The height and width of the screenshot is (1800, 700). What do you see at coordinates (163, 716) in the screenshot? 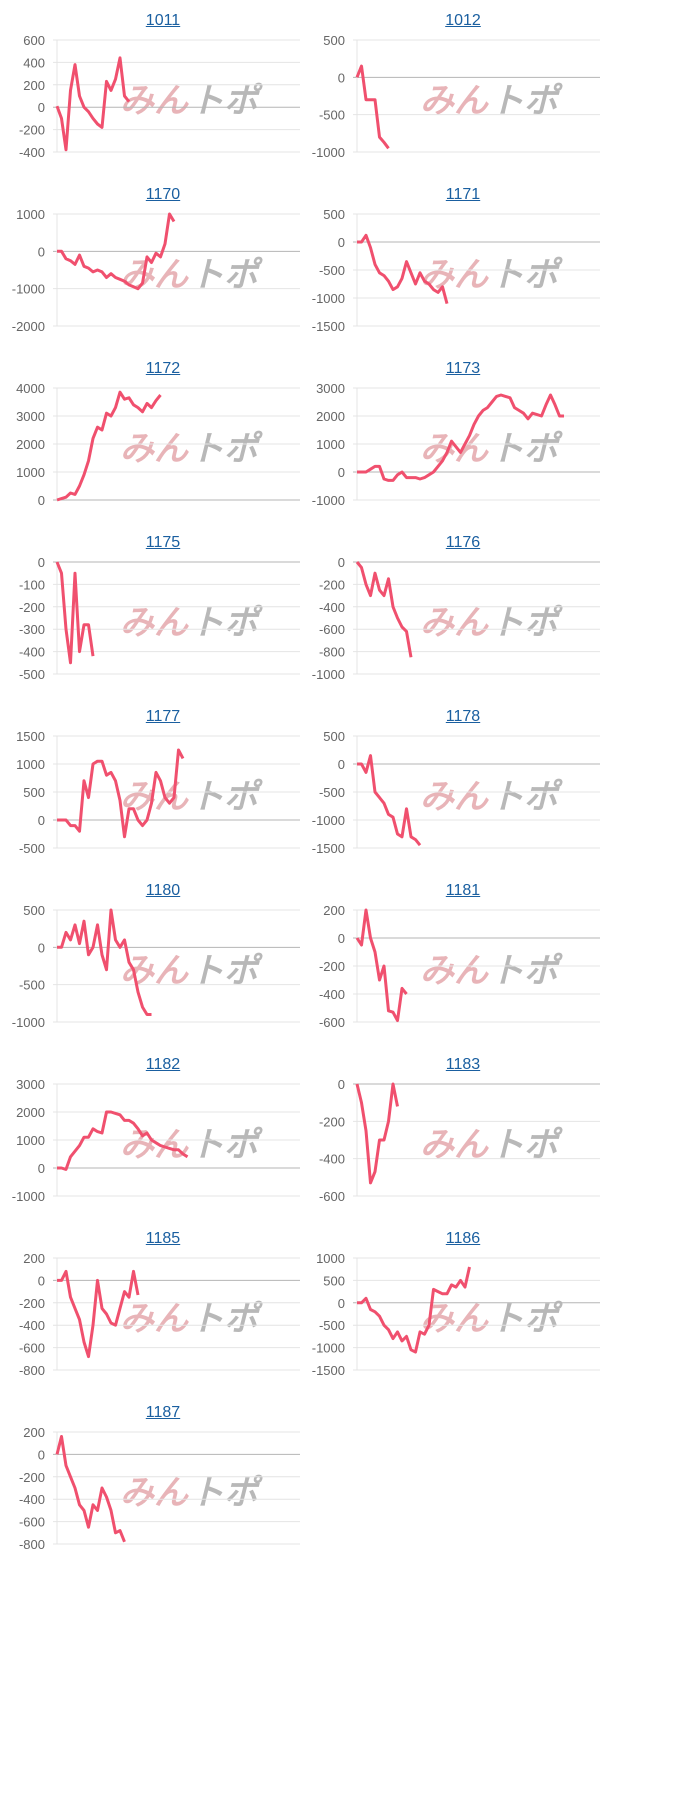
I see `chart-title-link: 1177` at bounding box center [163, 716].